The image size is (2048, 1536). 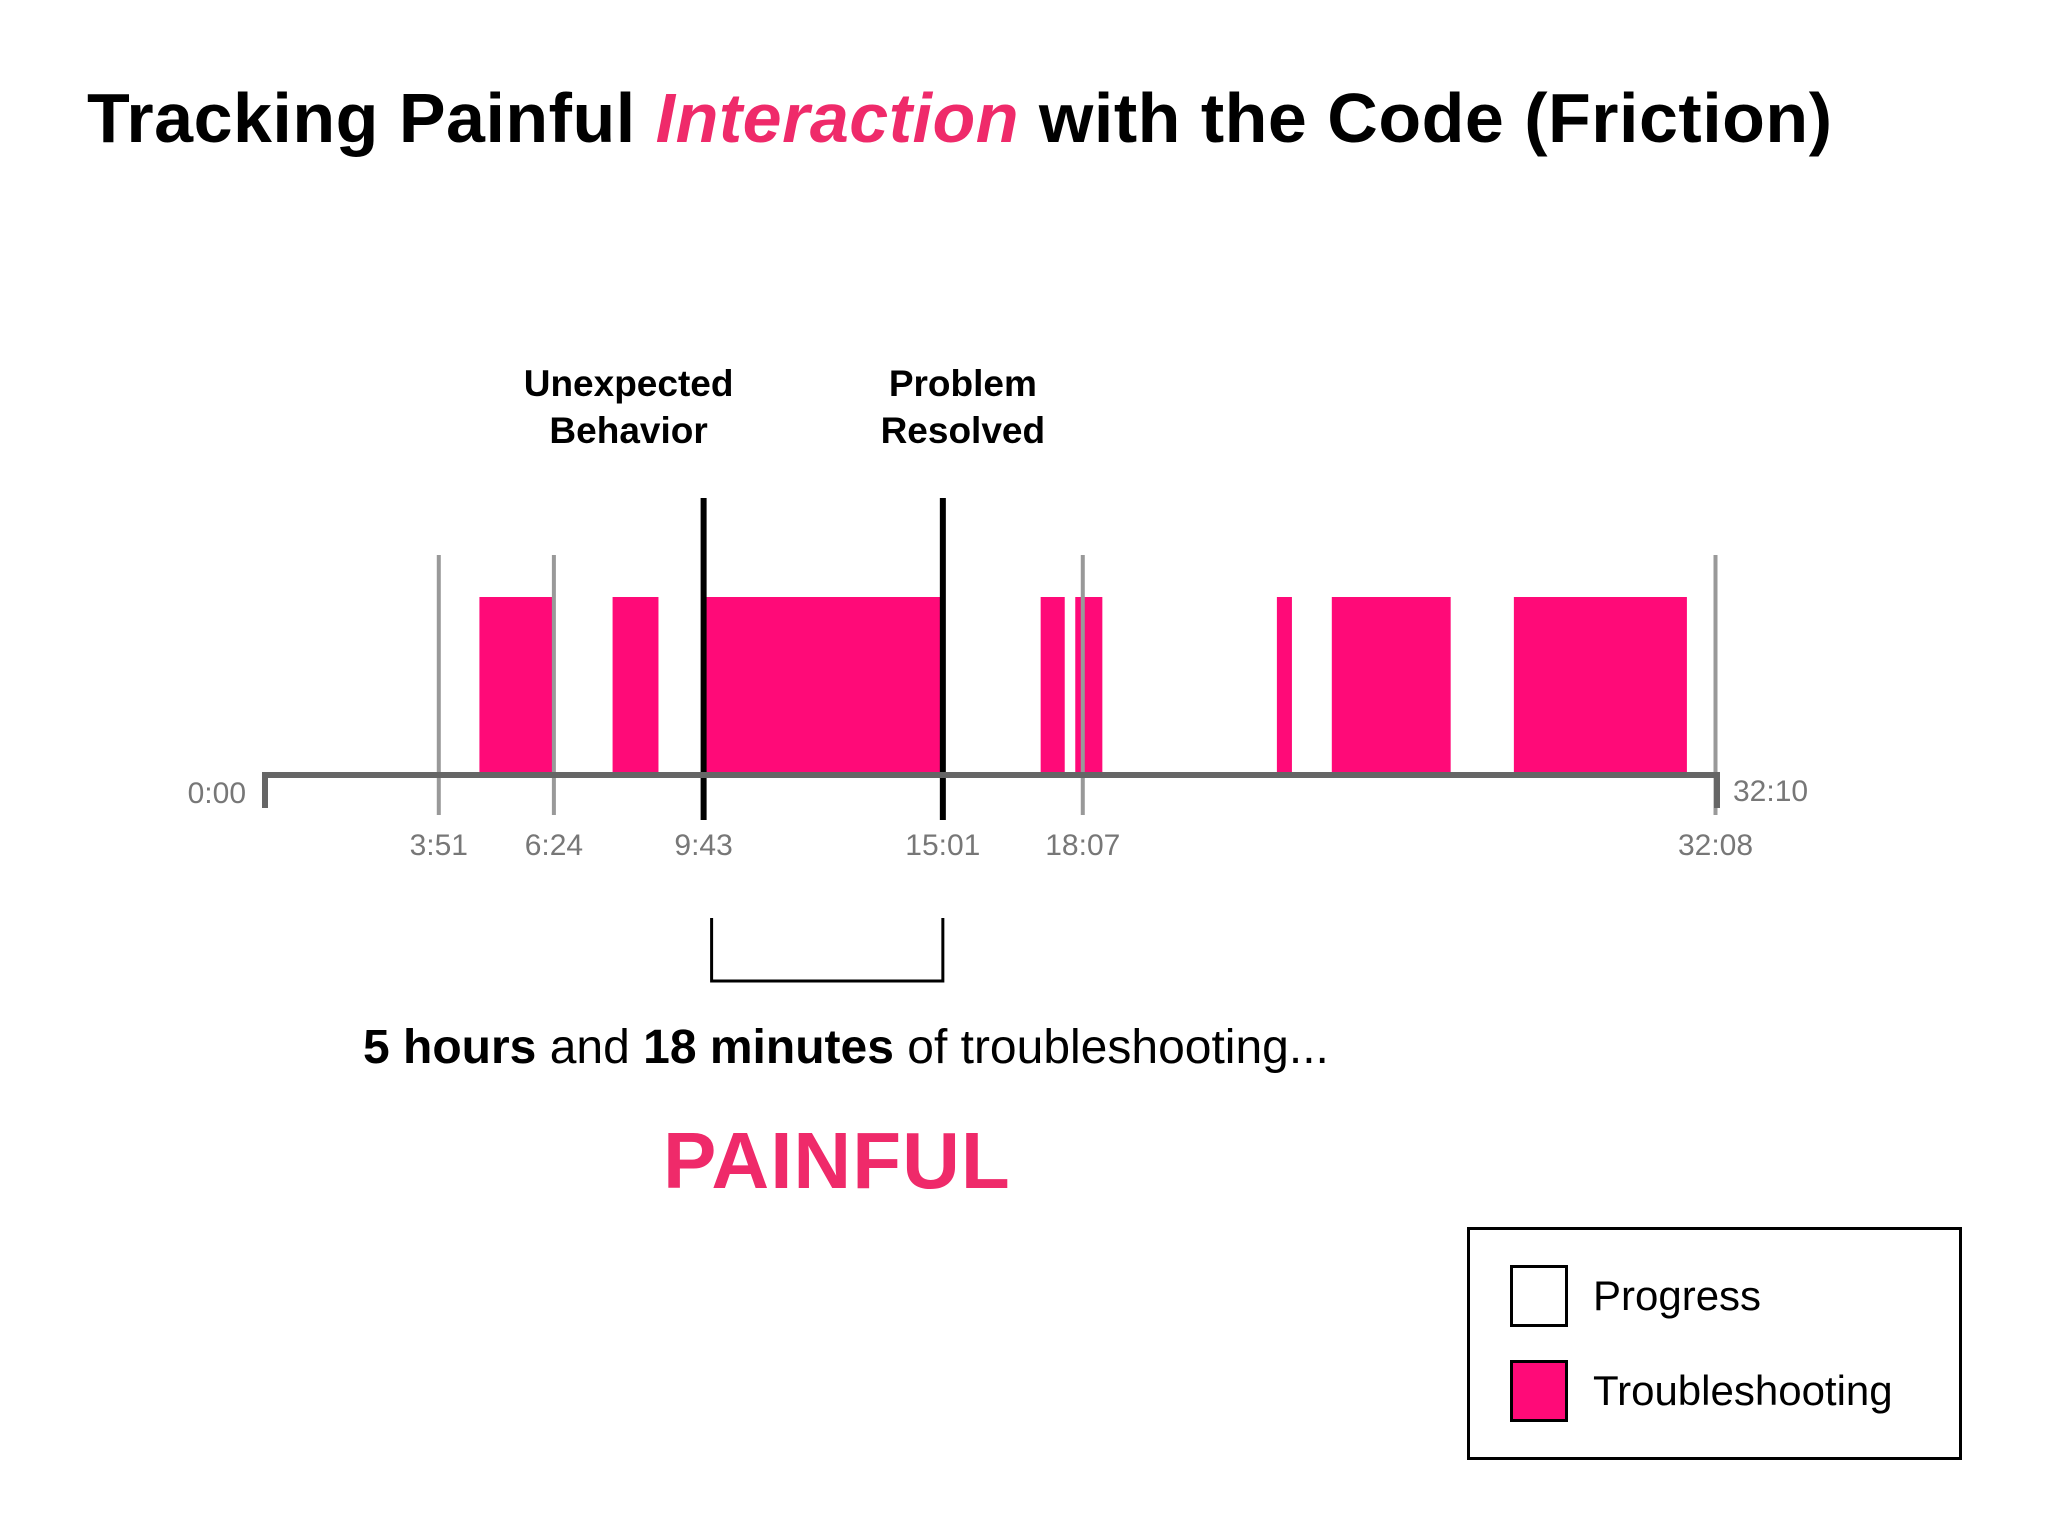 What do you see at coordinates (217, 793) in the screenshot?
I see `axis-start-label: 0:00` at bounding box center [217, 793].